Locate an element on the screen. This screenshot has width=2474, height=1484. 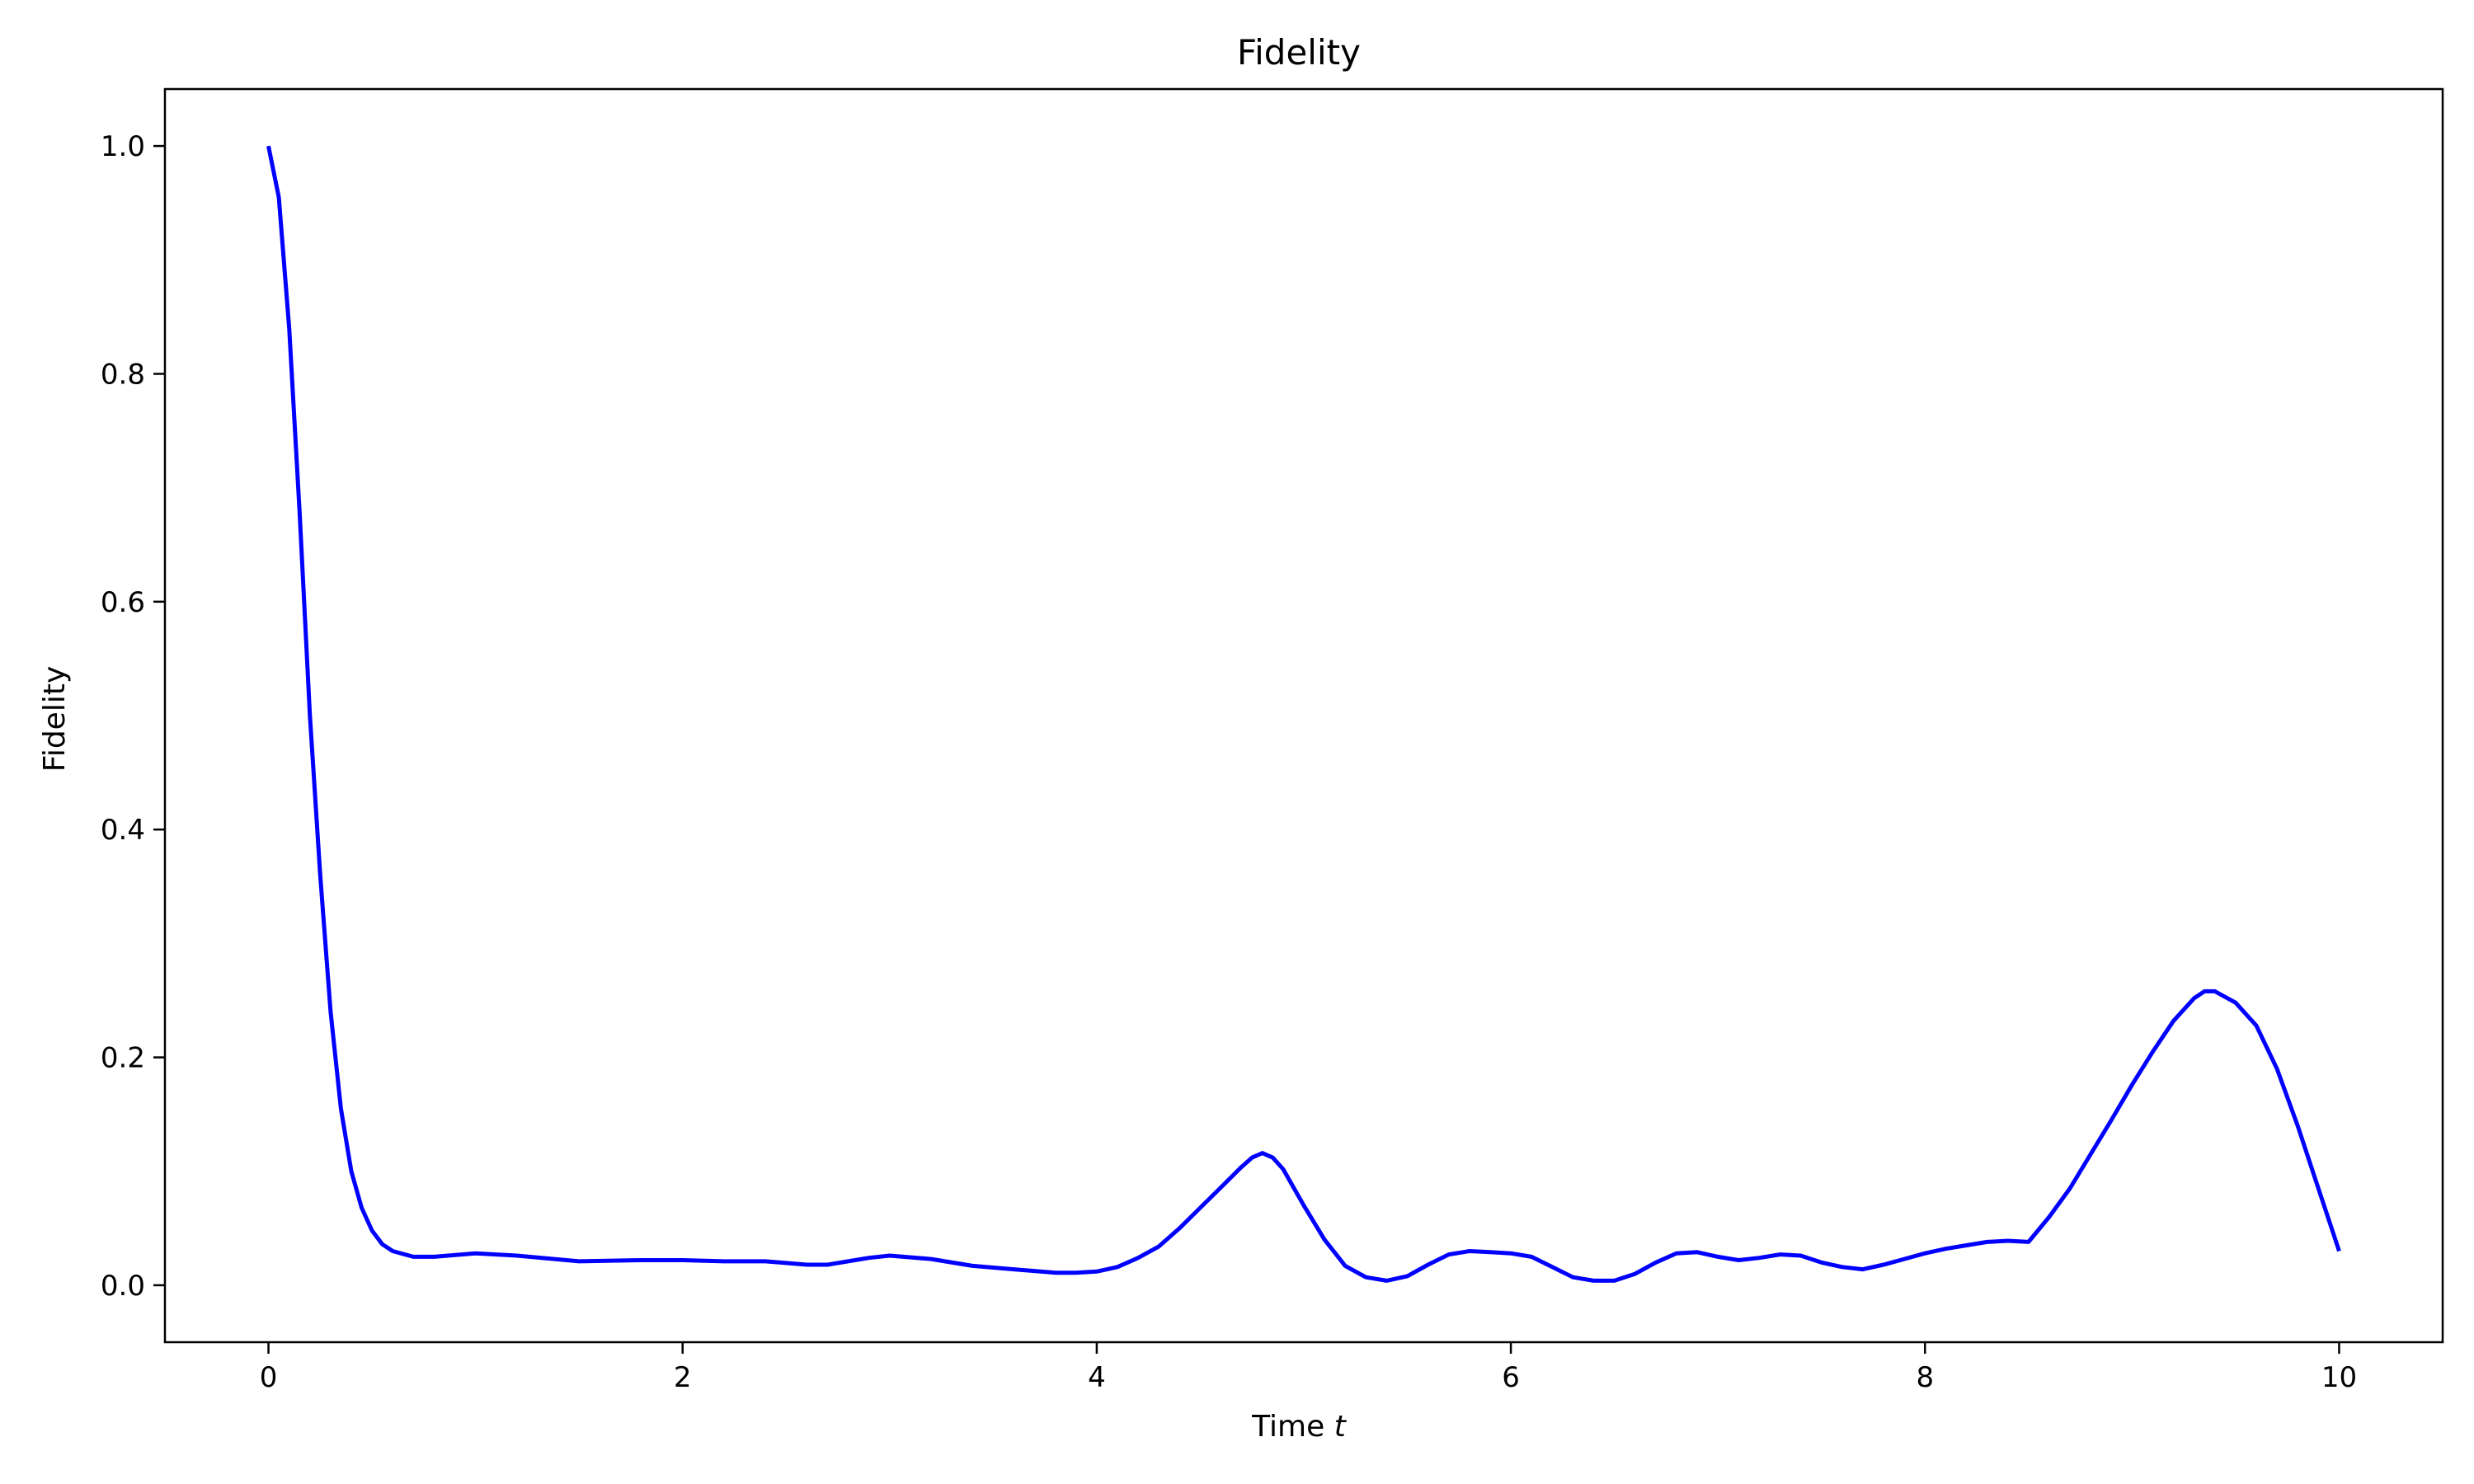
x-tick-label: 10 is located at coordinates (2339, 1377).